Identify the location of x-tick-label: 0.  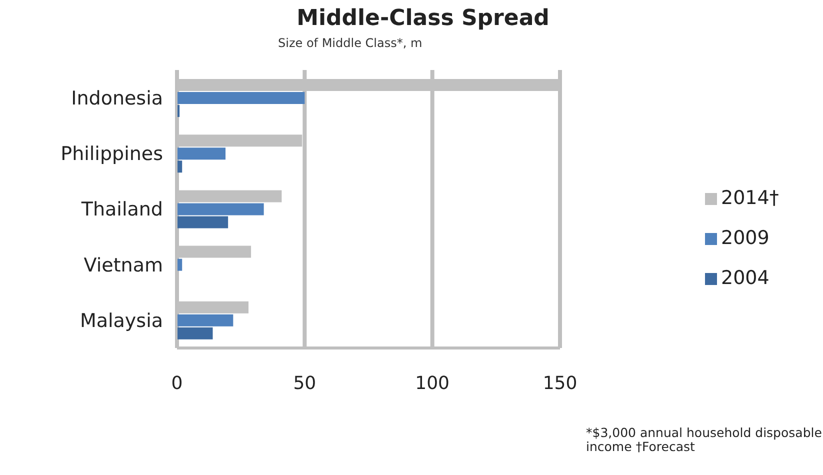
(177, 383).